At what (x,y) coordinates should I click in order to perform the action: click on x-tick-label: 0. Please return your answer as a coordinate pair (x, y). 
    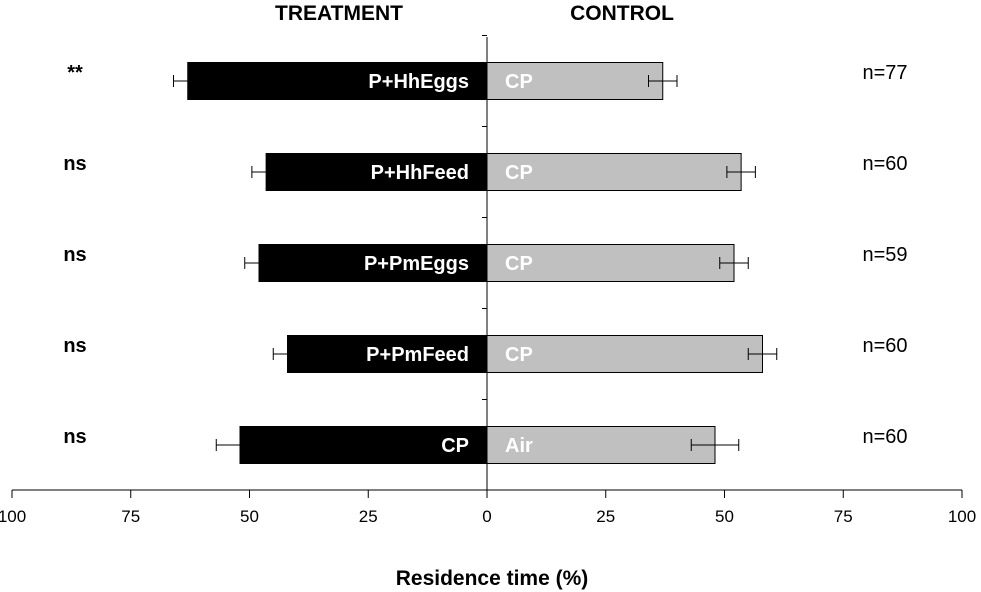
    Looking at the image, I should click on (486, 516).